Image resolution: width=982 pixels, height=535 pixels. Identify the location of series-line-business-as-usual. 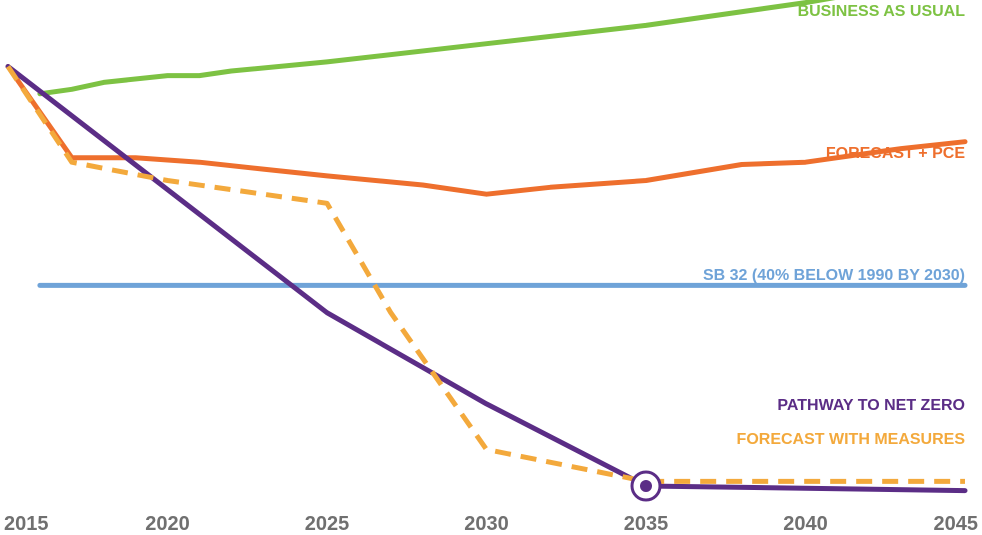
(436, 48).